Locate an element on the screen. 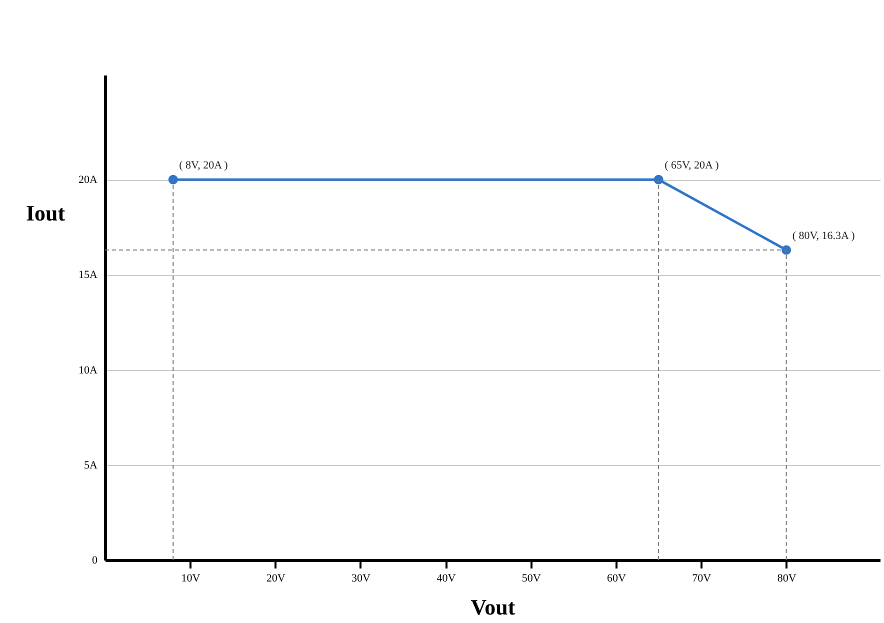 The width and height of the screenshot is (884, 623). x-tick-label: 30V is located at coordinates (361, 578).